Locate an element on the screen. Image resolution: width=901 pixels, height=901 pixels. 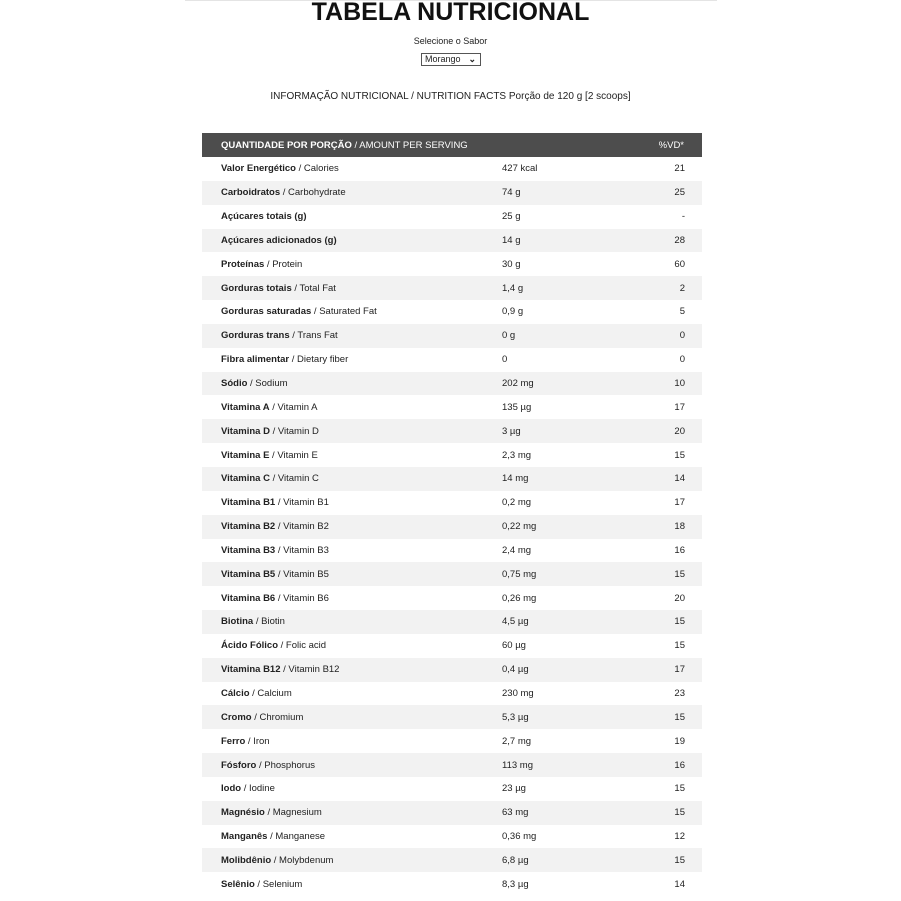
flavor-select: Morango ⌄ is located at coordinates (451, 59).